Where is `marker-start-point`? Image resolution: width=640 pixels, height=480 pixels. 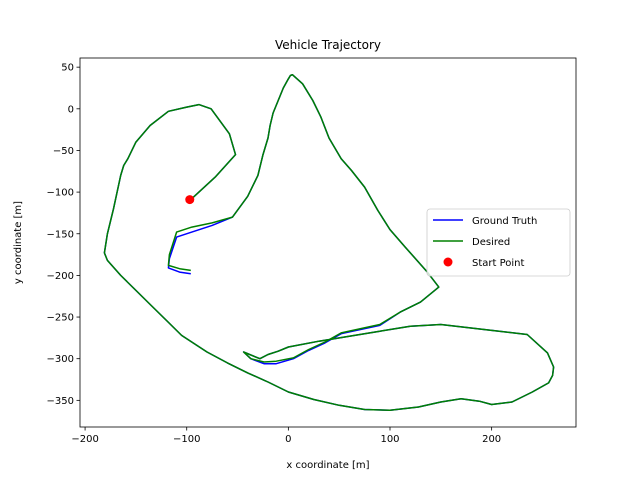 marker-start-point is located at coordinates (190, 200).